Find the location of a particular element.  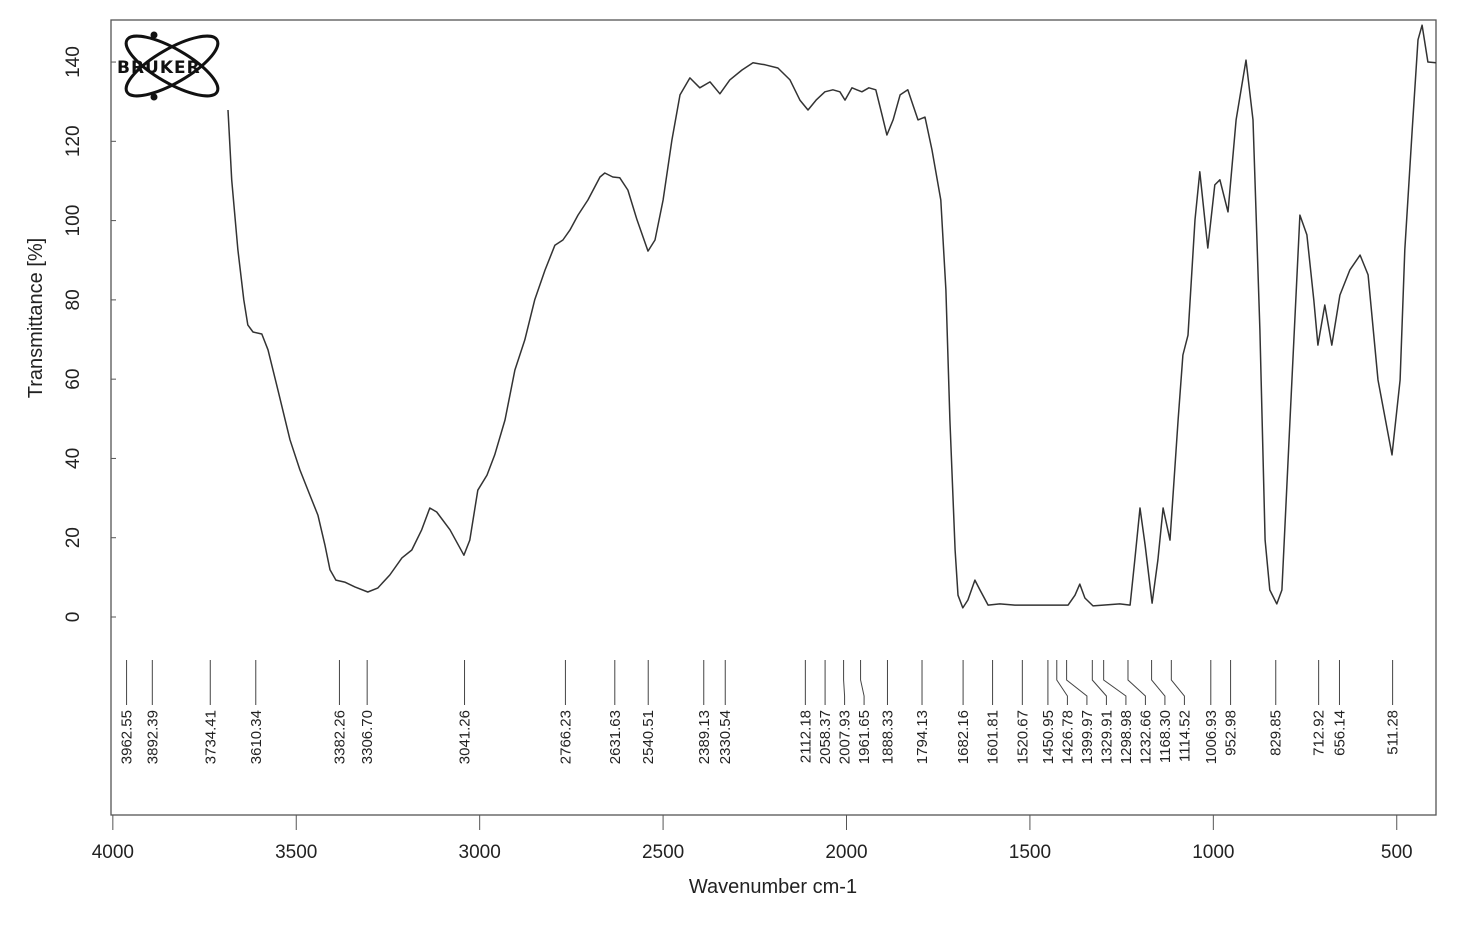

x-tick-label: 500 is located at coordinates (1397, 852).